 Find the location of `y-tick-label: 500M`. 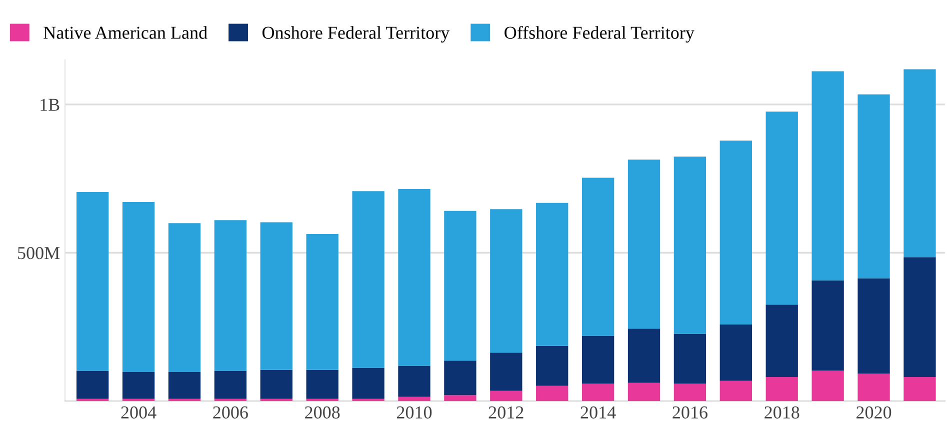

y-tick-label: 500M is located at coordinates (39, 253).